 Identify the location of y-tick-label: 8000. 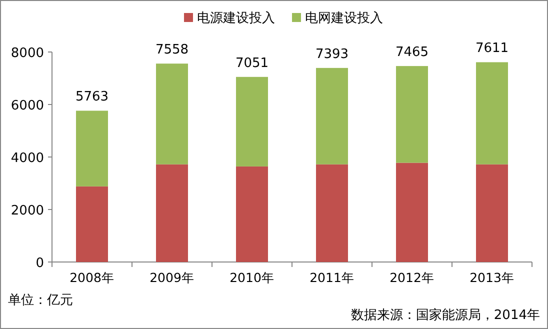
(27, 53).